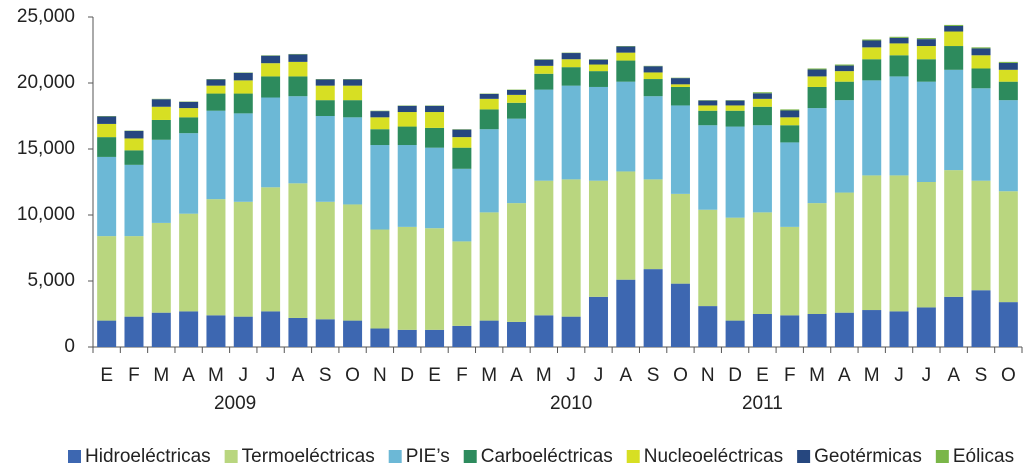  I want to click on x-tick-label: F, so click(134, 375).